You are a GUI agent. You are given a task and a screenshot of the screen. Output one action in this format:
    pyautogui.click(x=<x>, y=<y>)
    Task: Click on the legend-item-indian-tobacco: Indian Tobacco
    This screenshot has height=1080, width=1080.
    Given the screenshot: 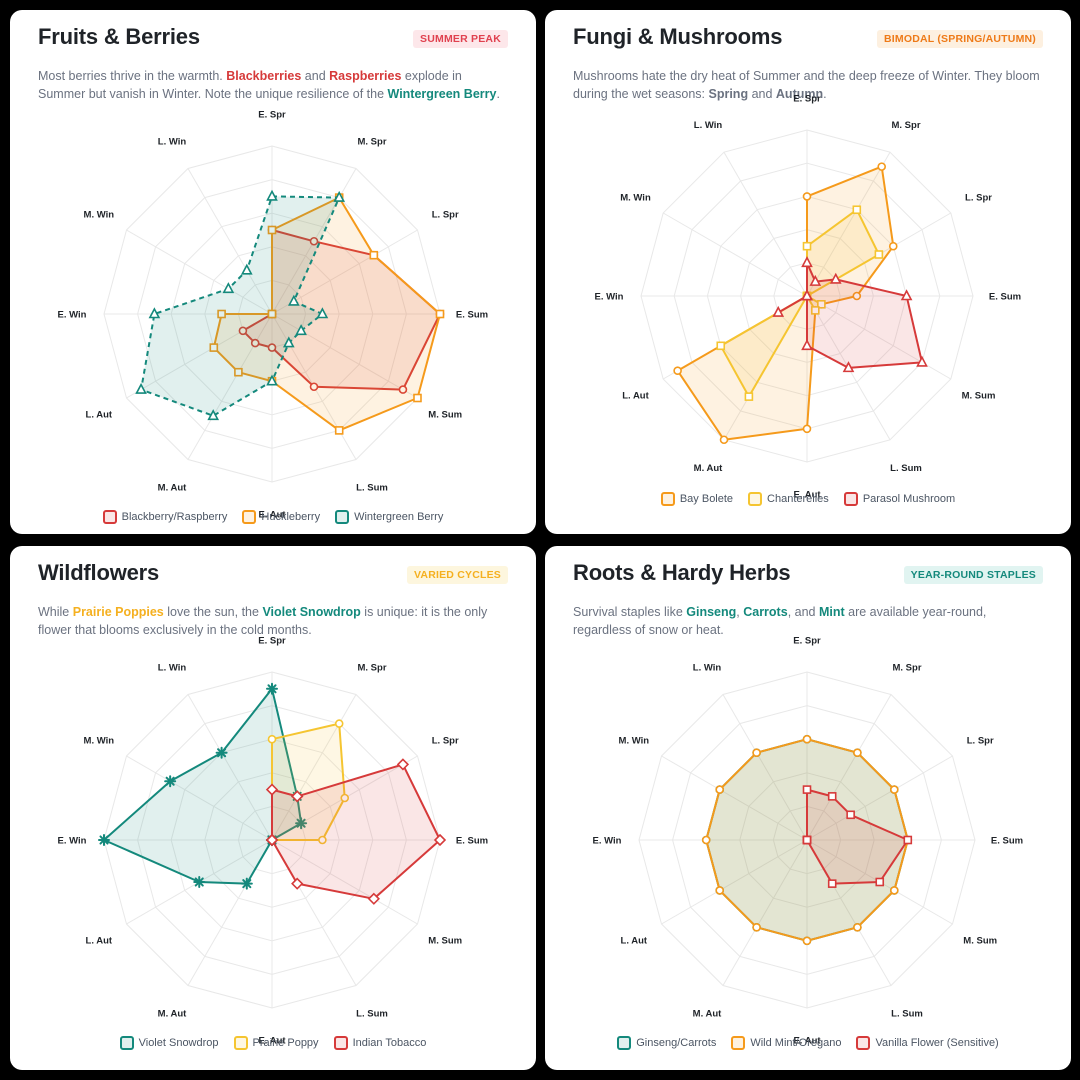 What is the action you would take?
    pyautogui.click(x=379, y=1043)
    